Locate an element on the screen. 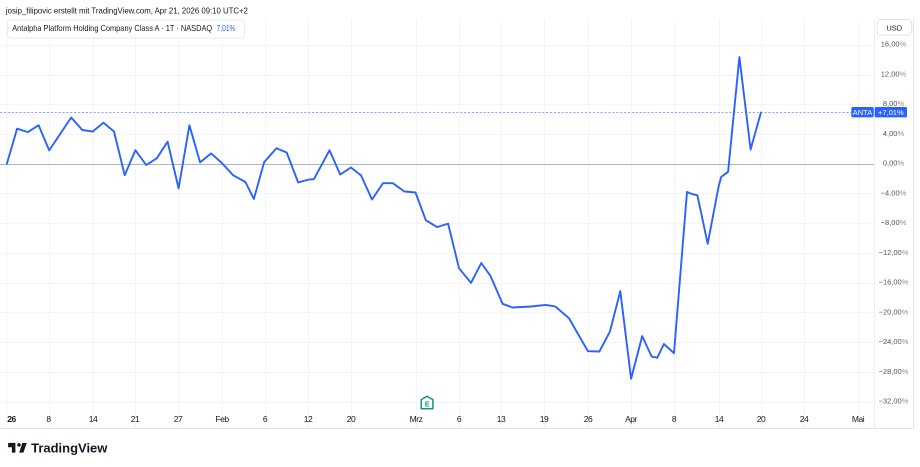 This screenshot has width=920, height=467. svg-text: Feb is located at coordinates (222, 419).